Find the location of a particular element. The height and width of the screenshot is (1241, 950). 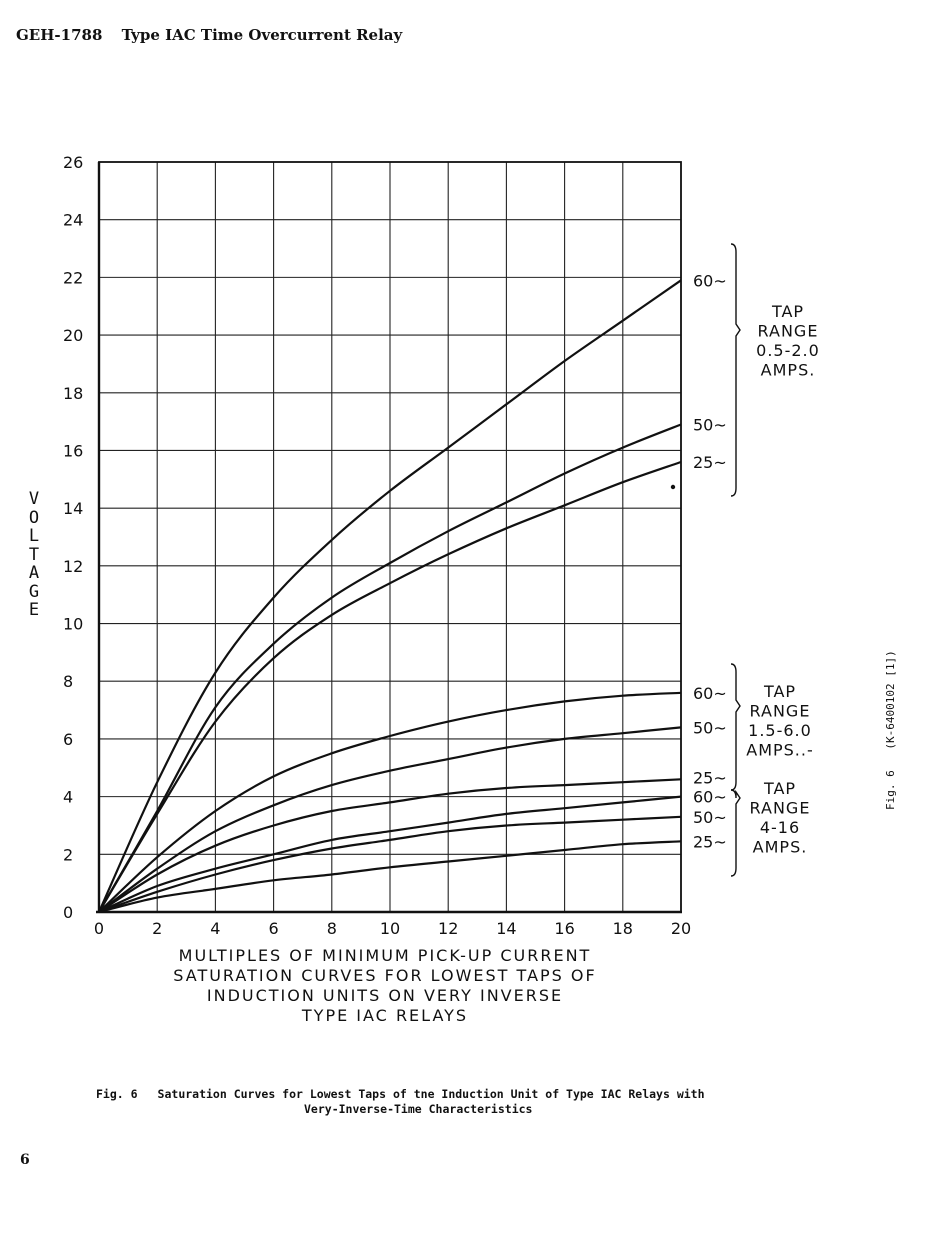

y-tick-label: 18 is located at coordinates (73, 393).